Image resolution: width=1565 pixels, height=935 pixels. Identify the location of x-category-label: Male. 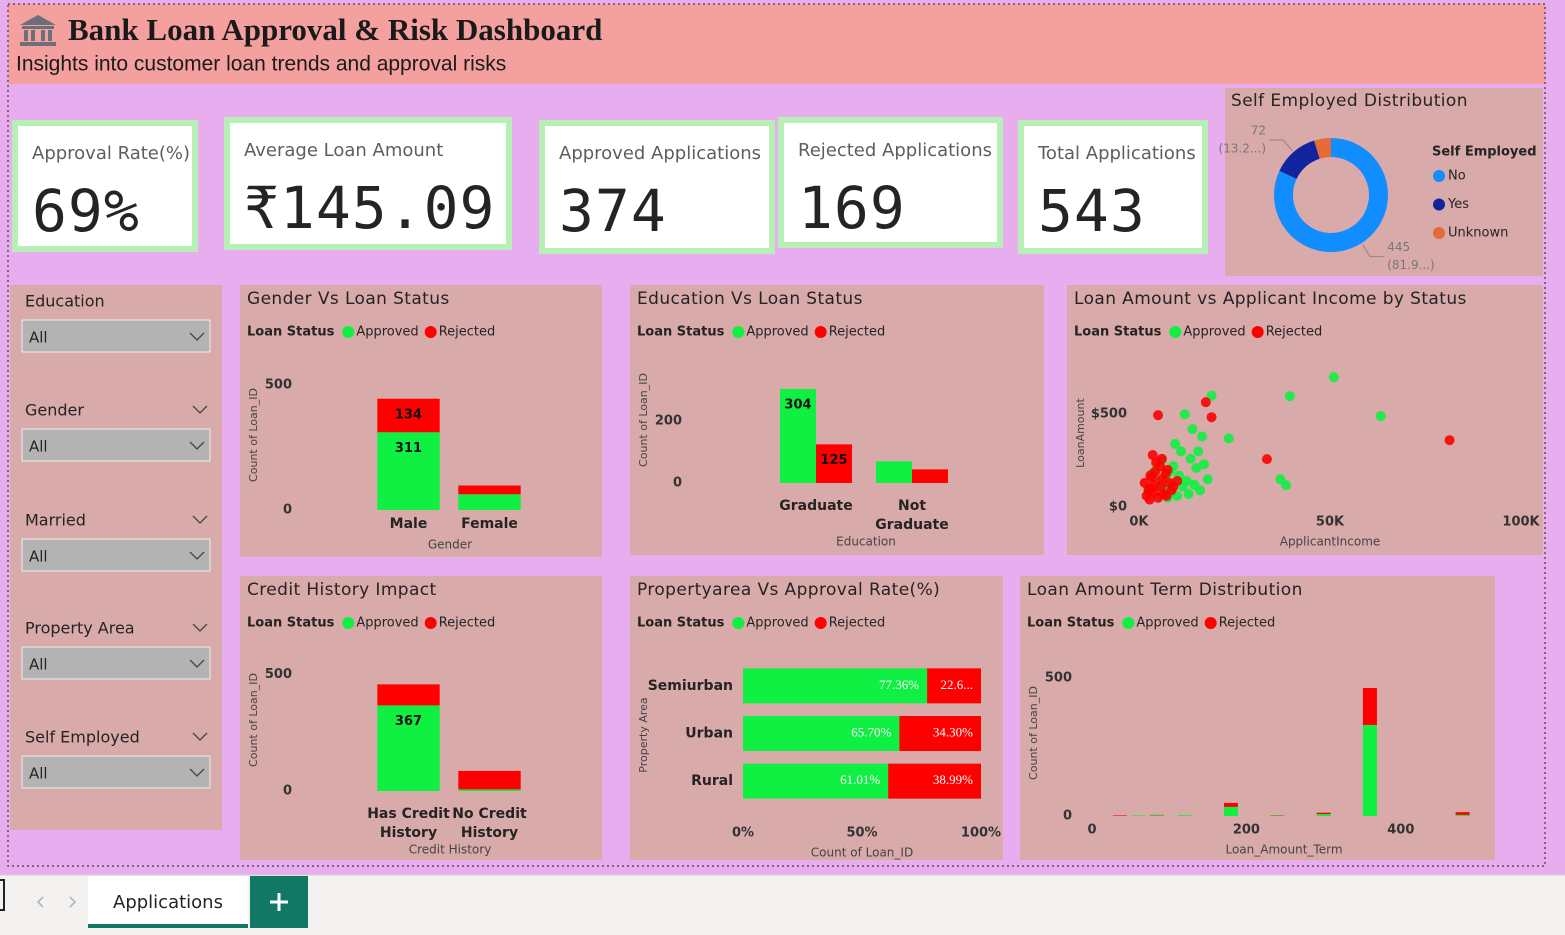
(409, 524).